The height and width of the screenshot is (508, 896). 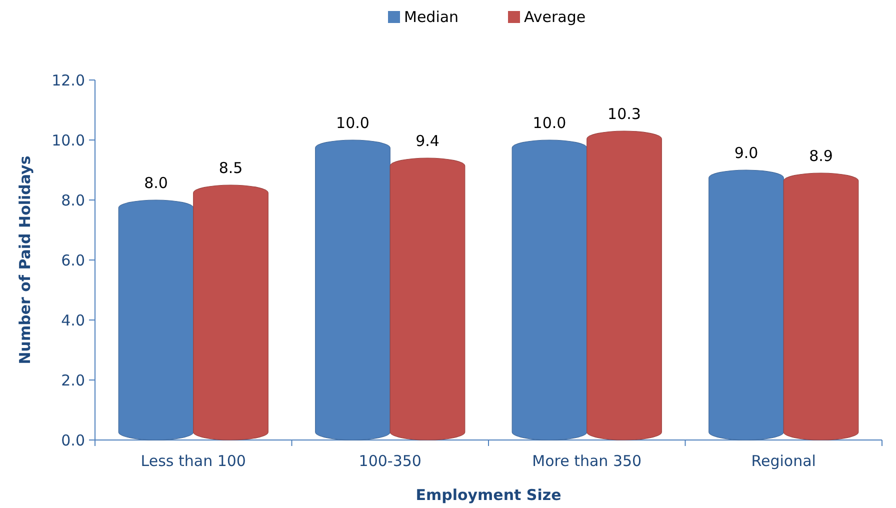 What do you see at coordinates (431, 17) in the screenshot?
I see `legend-label: Median` at bounding box center [431, 17].